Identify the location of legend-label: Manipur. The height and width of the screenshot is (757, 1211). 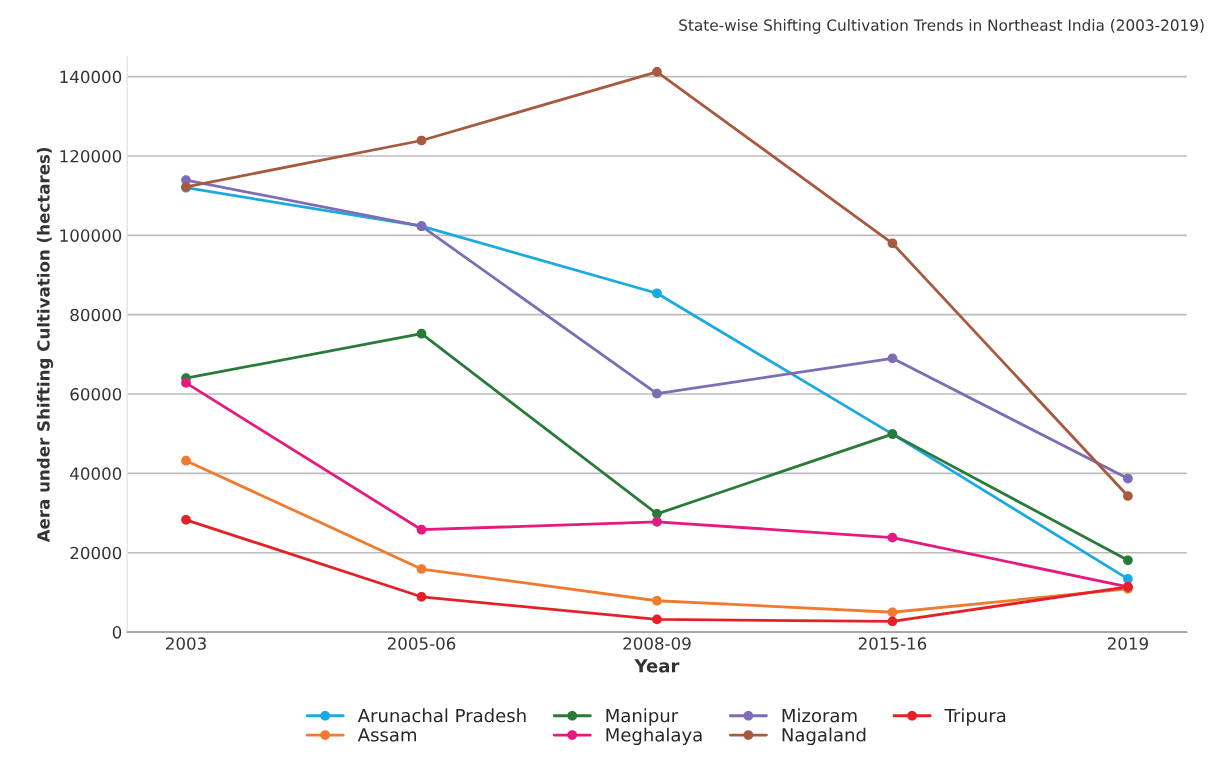
(642, 717).